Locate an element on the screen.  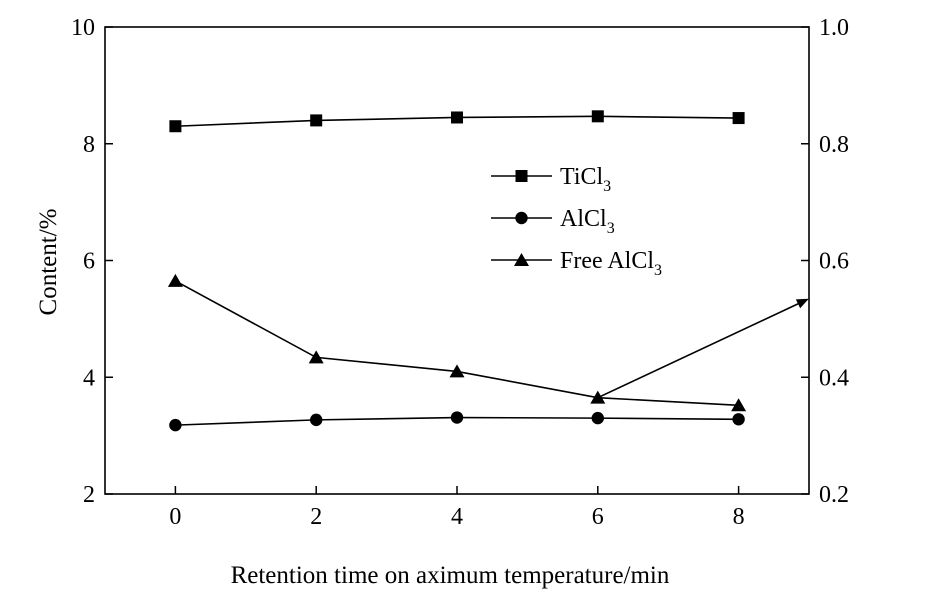
y-tick-label: 2 is located at coordinates (89, 495).